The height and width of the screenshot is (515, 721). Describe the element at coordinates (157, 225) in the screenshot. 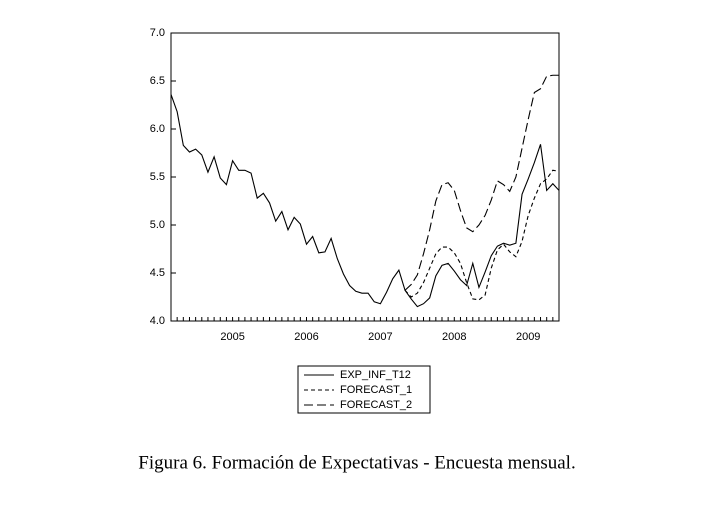

I see `y-tick-label: 5.0` at that location.